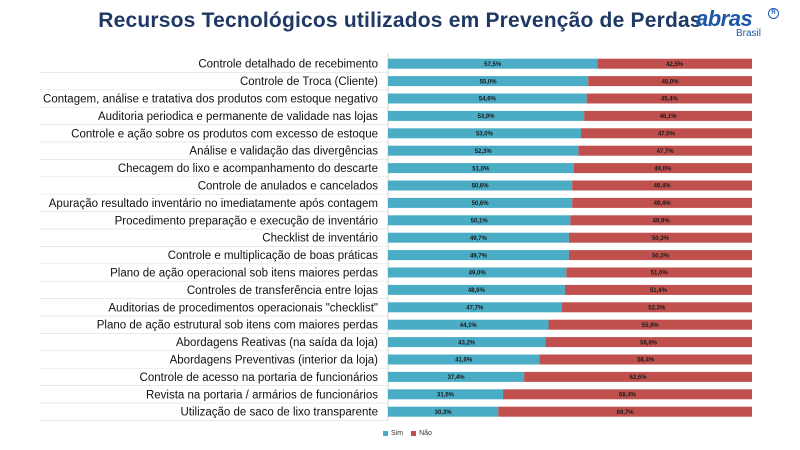  I want to click on data-label-sim: 51,0%, so click(481, 169).